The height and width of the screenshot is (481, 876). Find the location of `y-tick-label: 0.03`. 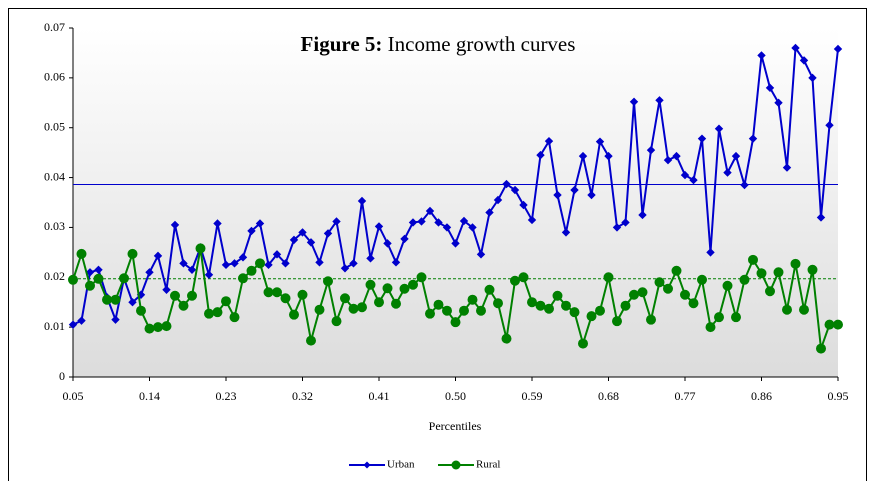

y-tick-label: 0.03 is located at coordinates (54, 226).